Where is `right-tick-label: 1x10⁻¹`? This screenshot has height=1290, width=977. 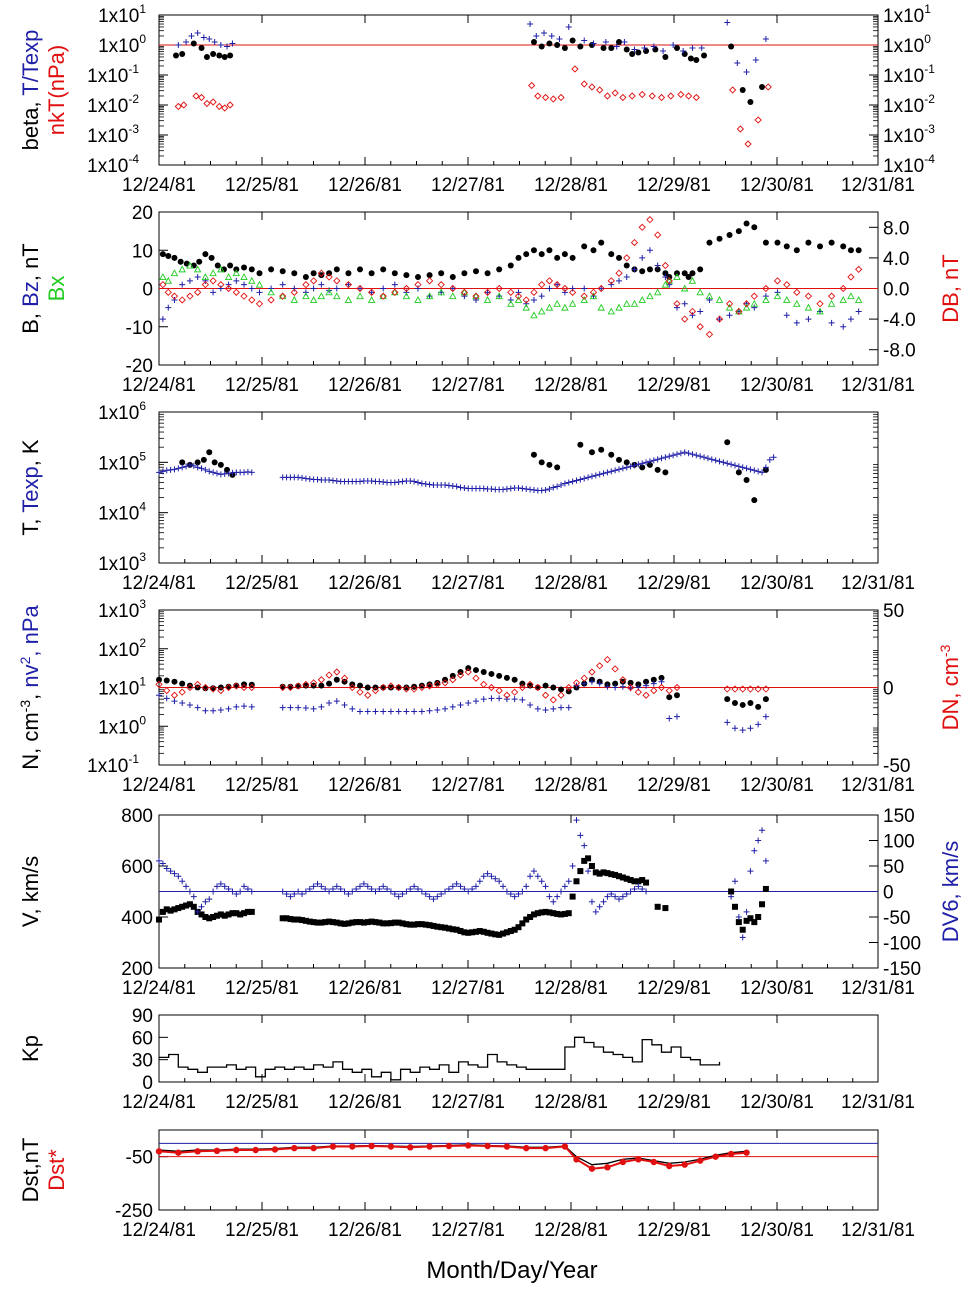
right-tick-label: 1x10⁻¹ is located at coordinates (909, 74).